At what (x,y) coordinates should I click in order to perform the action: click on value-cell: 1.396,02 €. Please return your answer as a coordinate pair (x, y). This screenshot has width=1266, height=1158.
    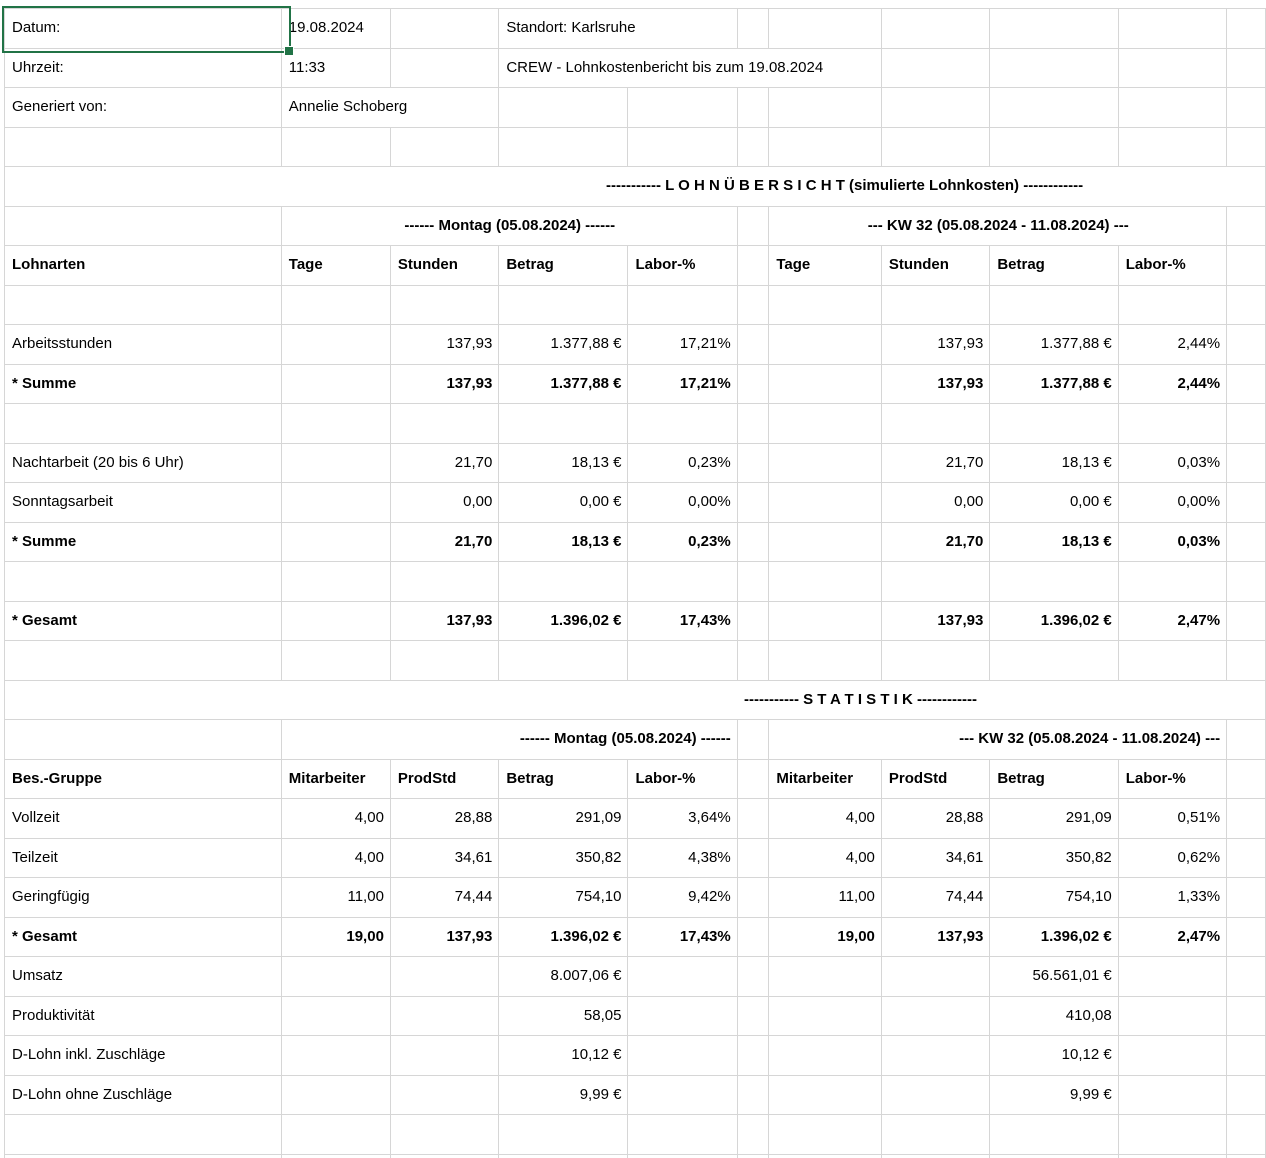
    Looking at the image, I should click on (1054, 621).